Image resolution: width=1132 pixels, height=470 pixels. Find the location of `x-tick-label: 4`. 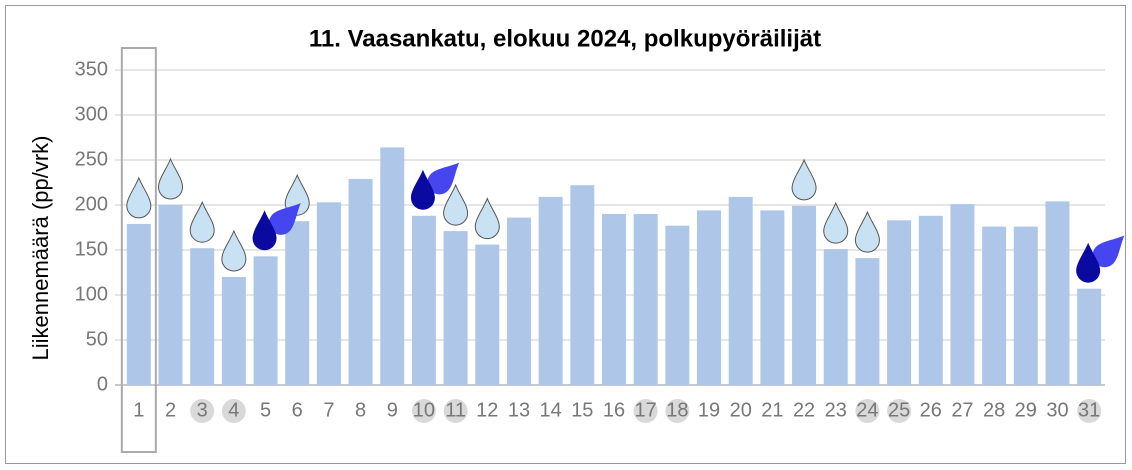

x-tick-label: 4 is located at coordinates (233, 410).